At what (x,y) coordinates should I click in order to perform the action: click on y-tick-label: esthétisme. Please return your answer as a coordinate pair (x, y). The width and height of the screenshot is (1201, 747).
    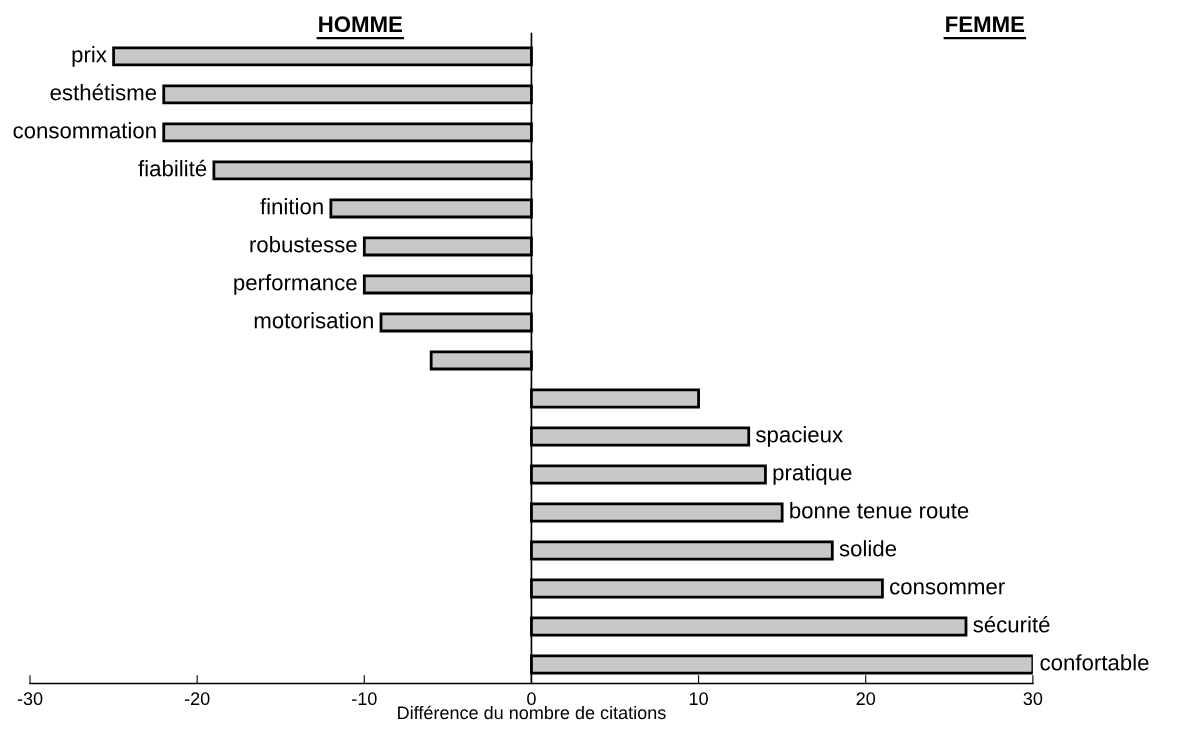
    Looking at the image, I should click on (103, 92).